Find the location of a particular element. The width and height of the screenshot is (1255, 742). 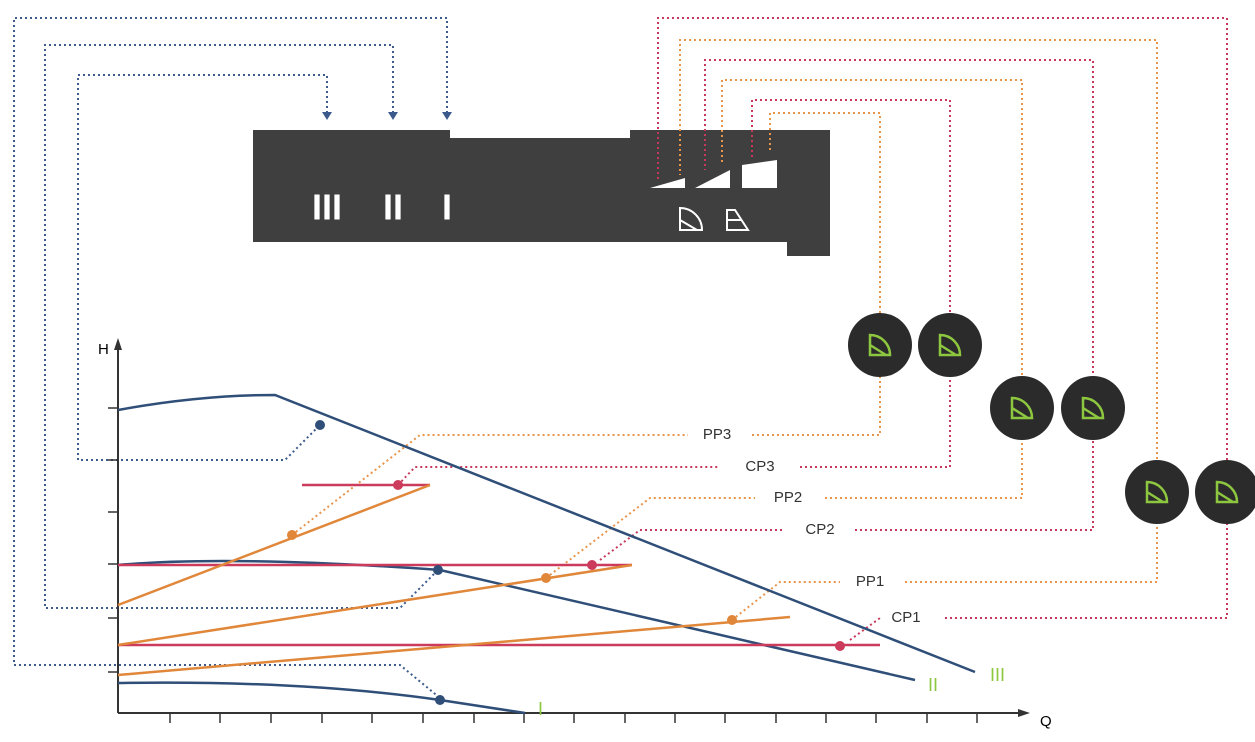

curve-label: II is located at coordinates (933, 685).